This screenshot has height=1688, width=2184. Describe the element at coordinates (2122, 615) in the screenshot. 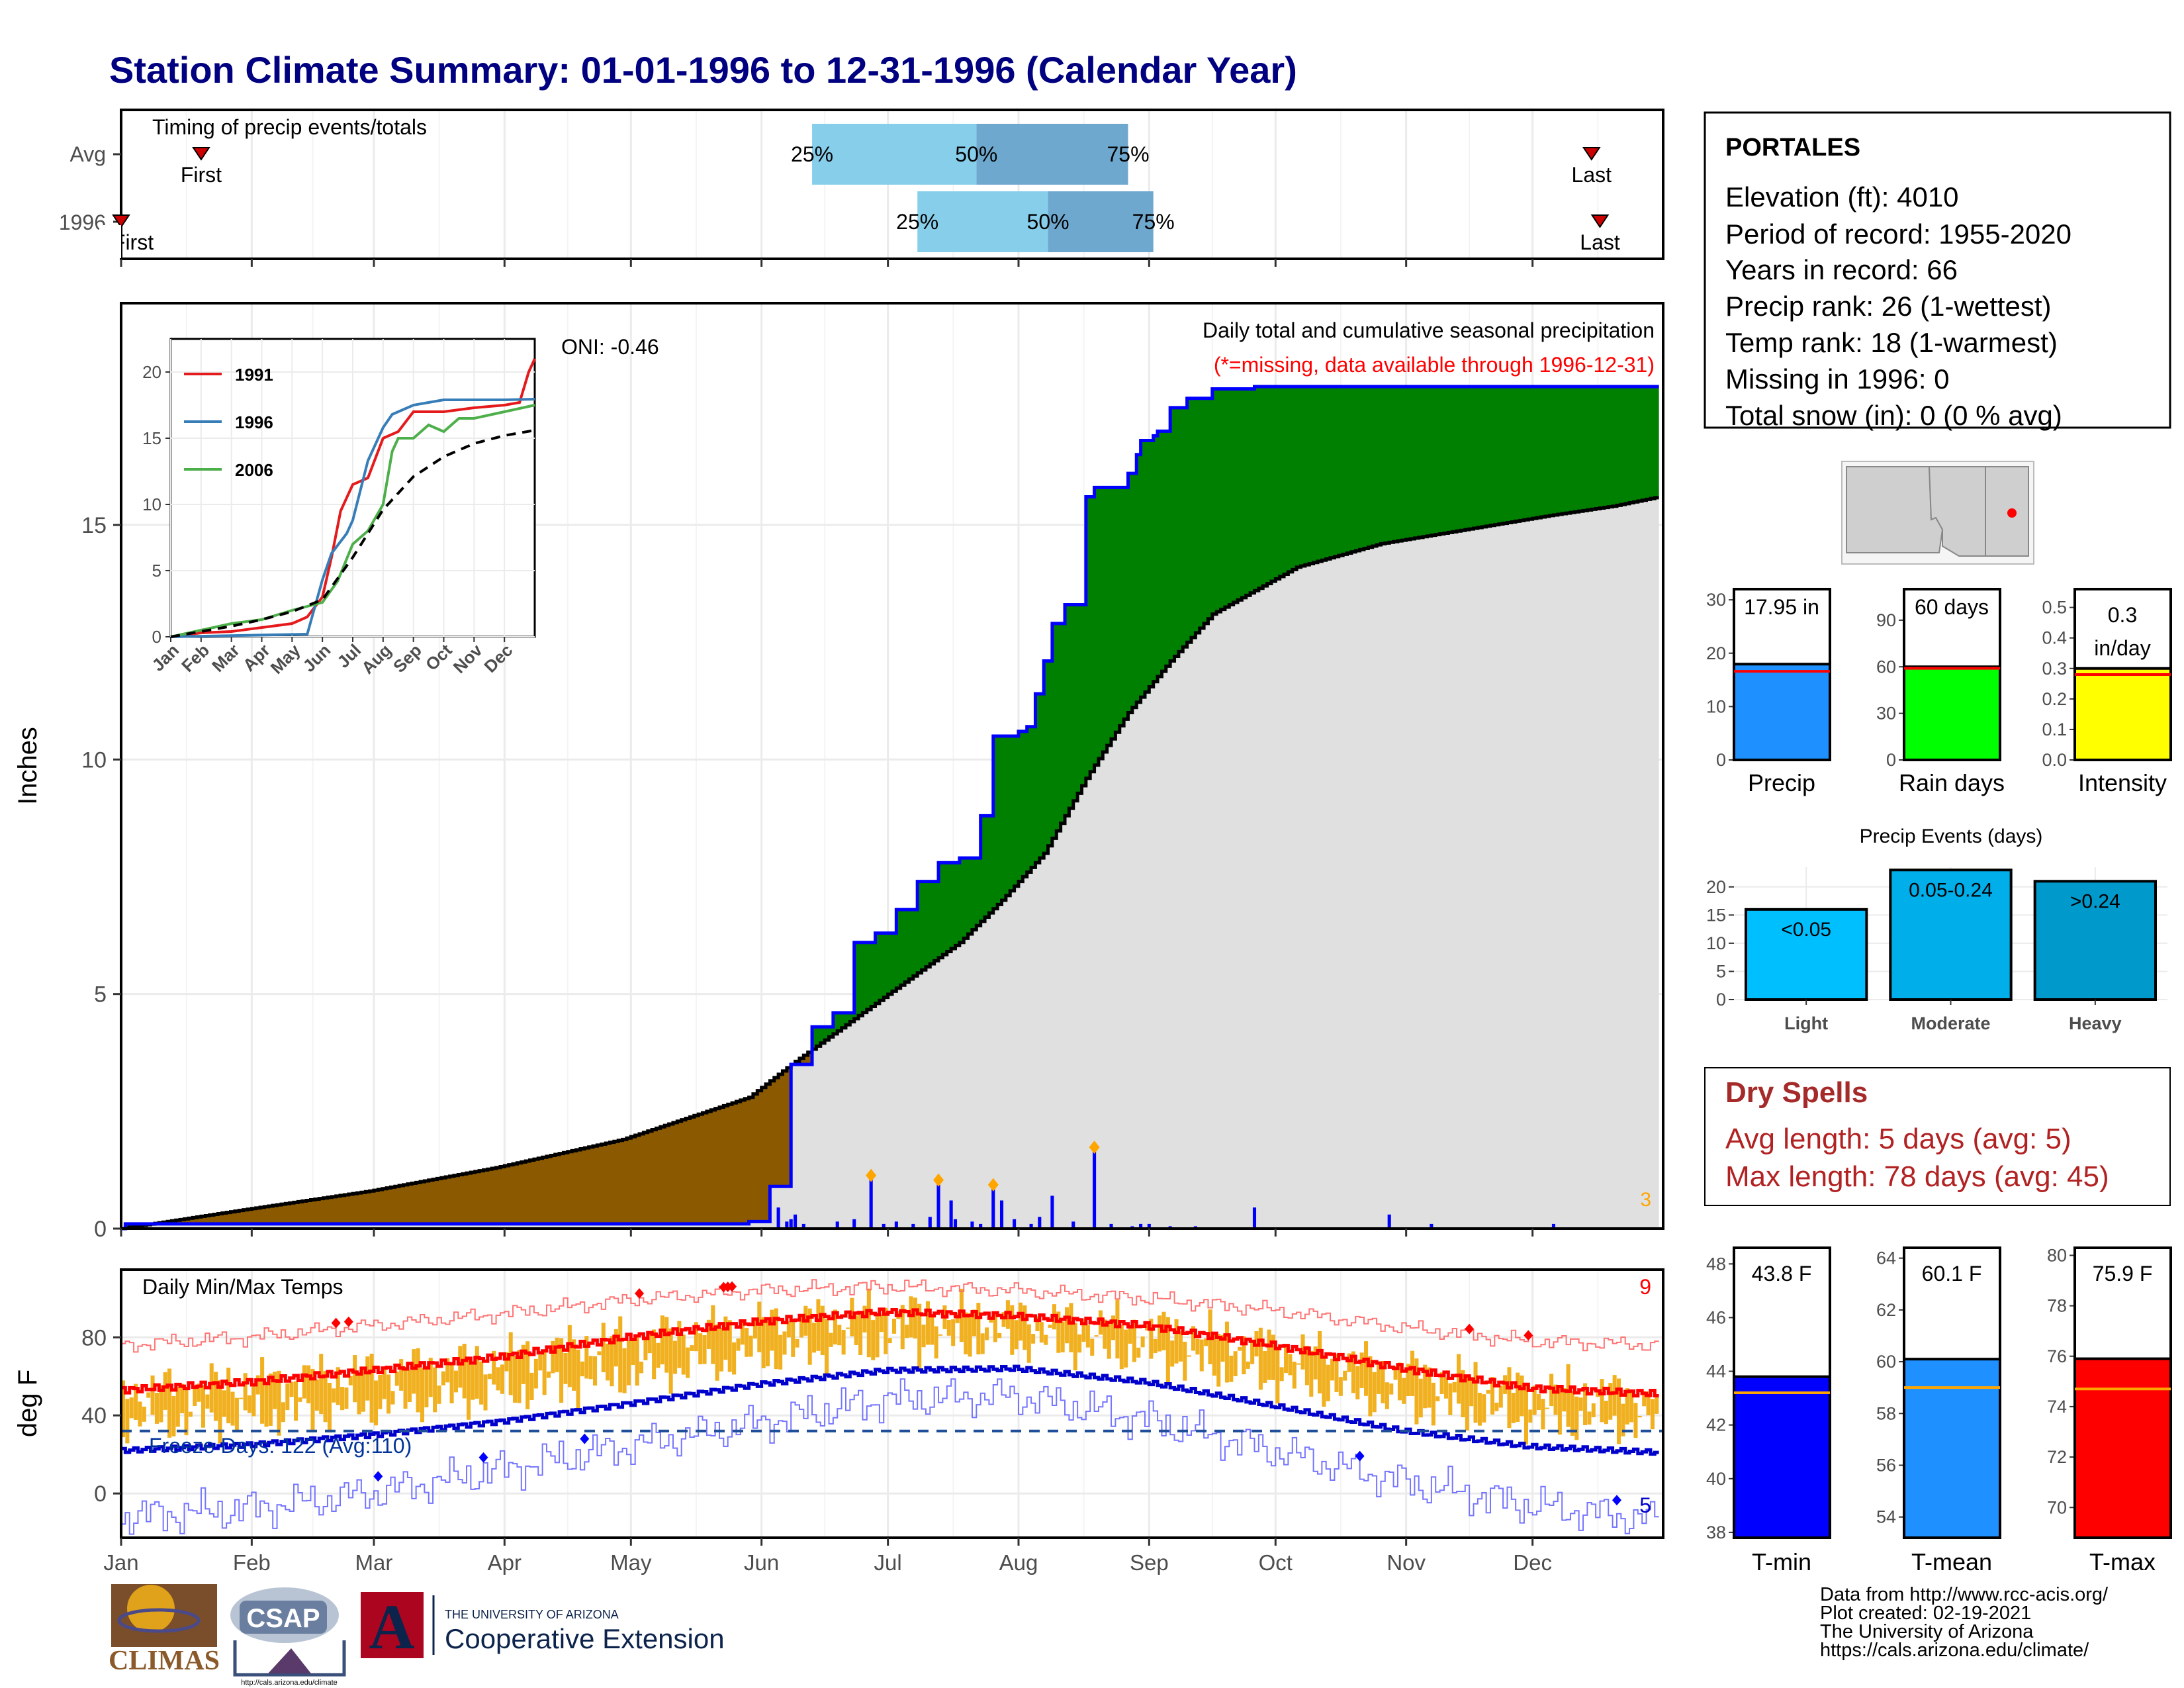

I see `mini-bar-value-label-2: 0.3` at that location.